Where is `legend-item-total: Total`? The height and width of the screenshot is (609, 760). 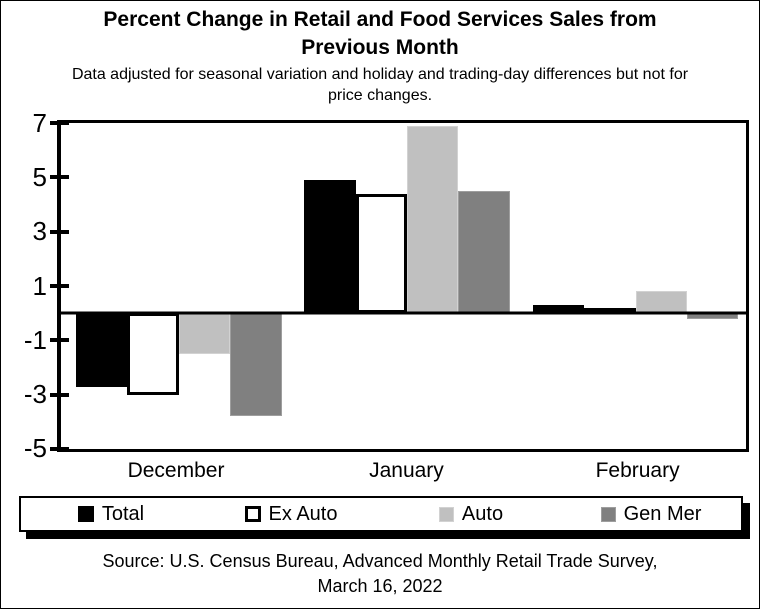 legend-item-total: Total is located at coordinates (111, 514).